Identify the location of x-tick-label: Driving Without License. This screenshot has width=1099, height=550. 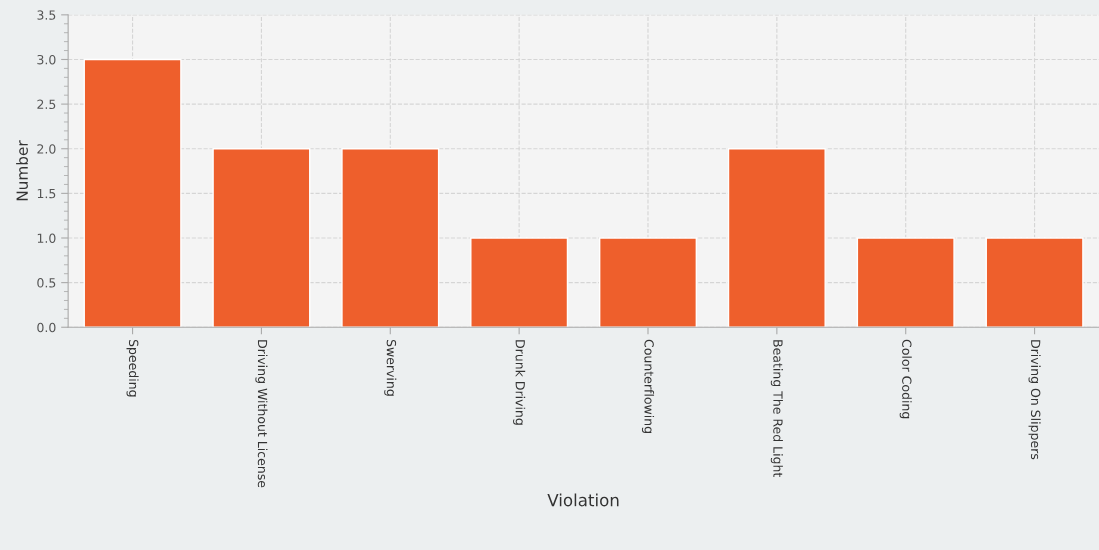
(261, 414).